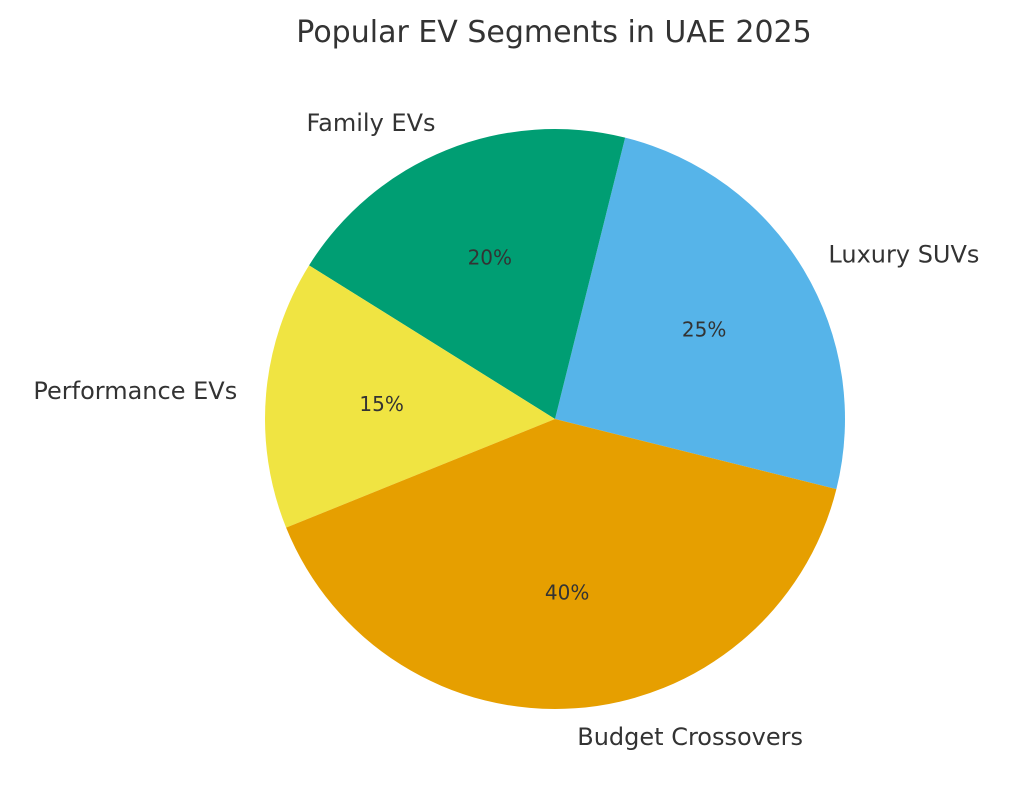 Image resolution: width=1024 pixels, height=799 pixels. I want to click on pct-budget-crossovers: 40%, so click(567, 593).